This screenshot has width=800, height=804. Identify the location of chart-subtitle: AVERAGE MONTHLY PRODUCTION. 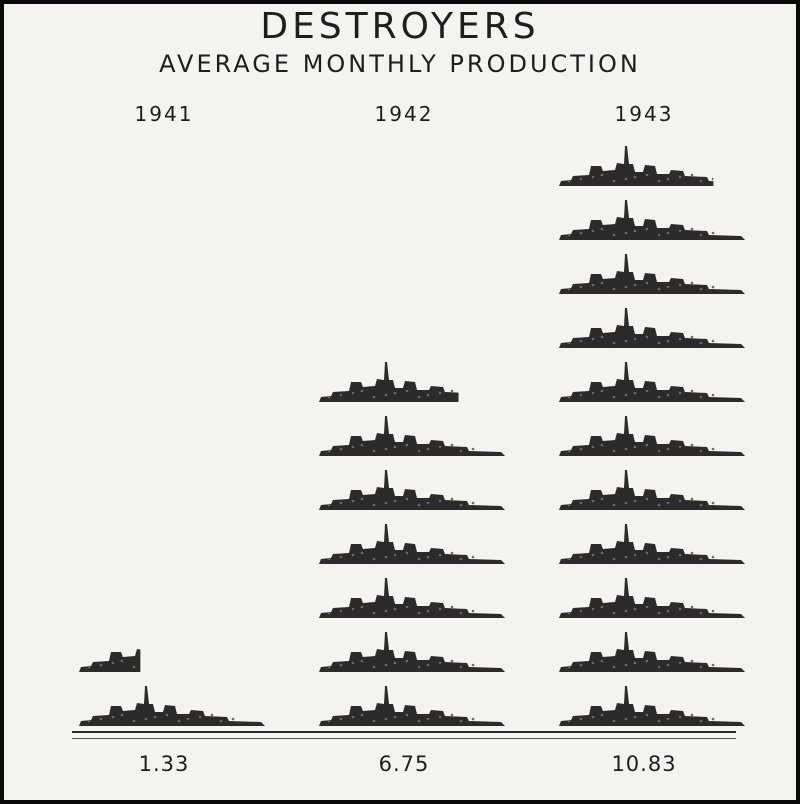
(400, 64).